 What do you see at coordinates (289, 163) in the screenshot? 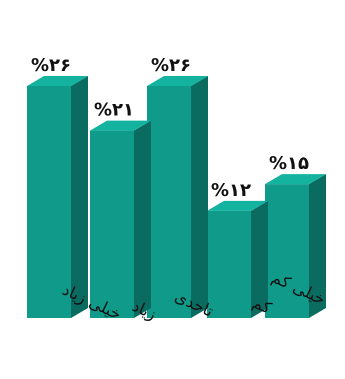
I see `value-label-4: %۱۵` at bounding box center [289, 163].